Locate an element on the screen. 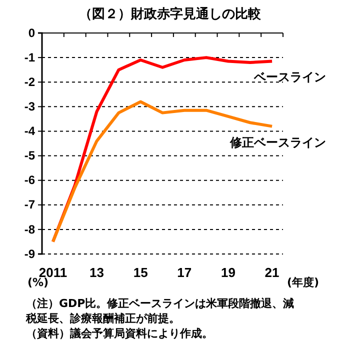 The width and height of the screenshot is (340, 362). y-tick-label: -2 is located at coordinates (30, 81).